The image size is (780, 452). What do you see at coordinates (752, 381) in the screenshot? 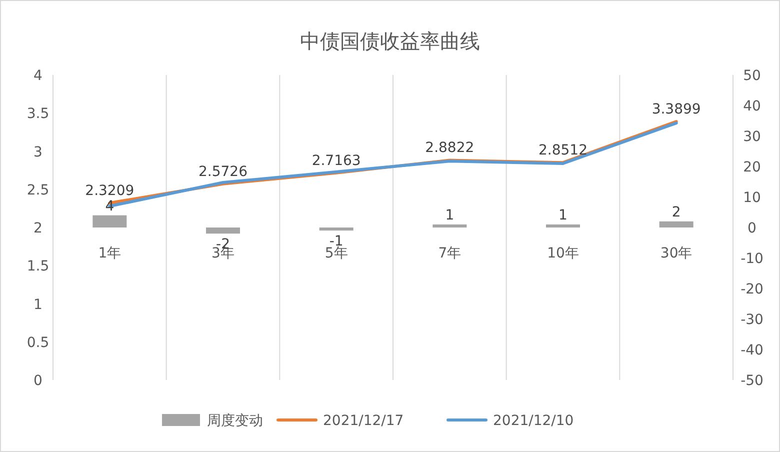
I see `y2-tick-label: -50` at bounding box center [752, 381].